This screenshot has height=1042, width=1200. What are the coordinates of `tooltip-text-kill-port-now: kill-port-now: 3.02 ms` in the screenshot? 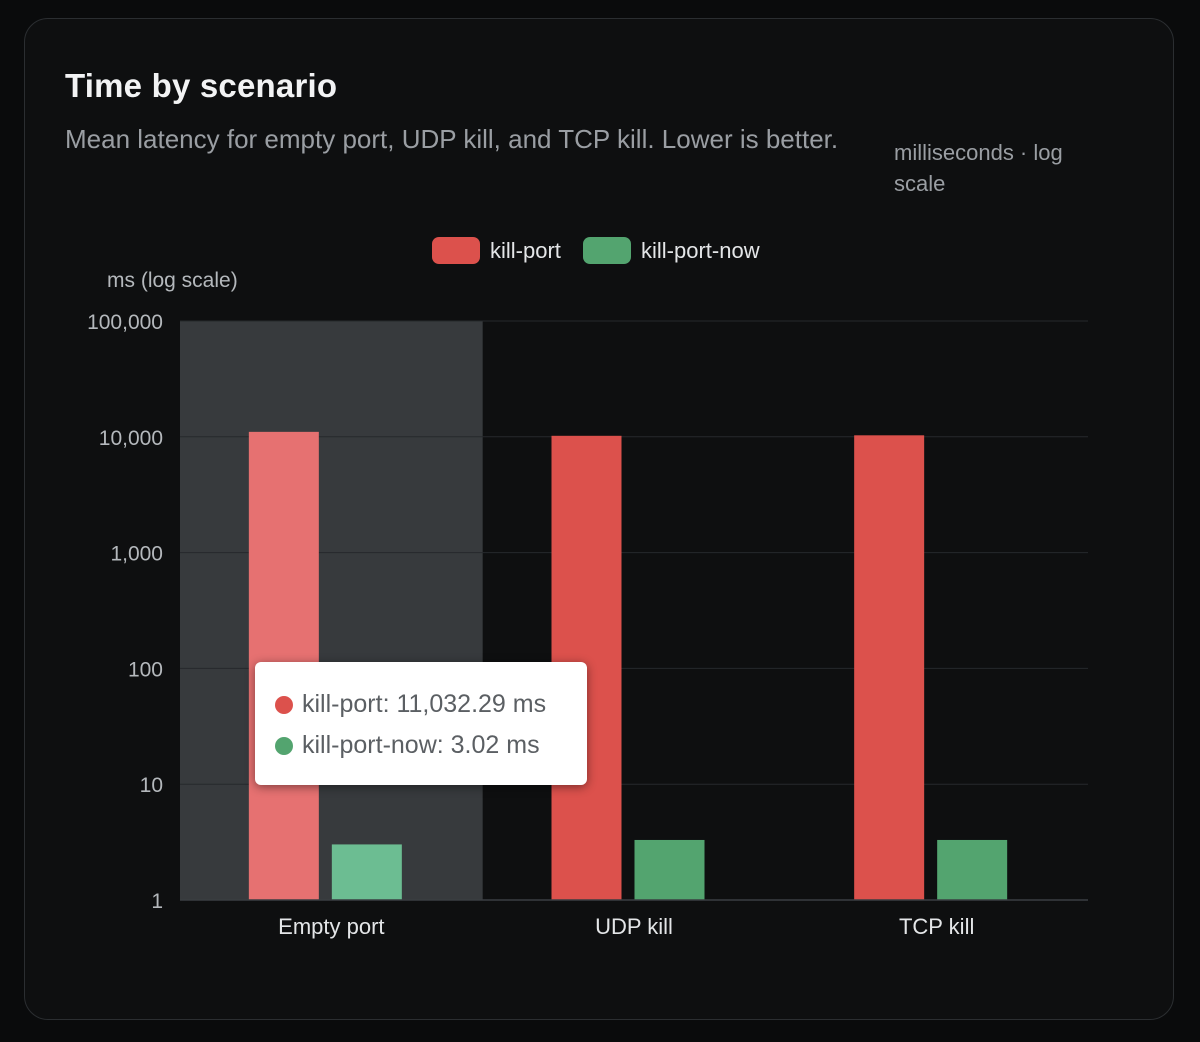 It's located at (421, 745).